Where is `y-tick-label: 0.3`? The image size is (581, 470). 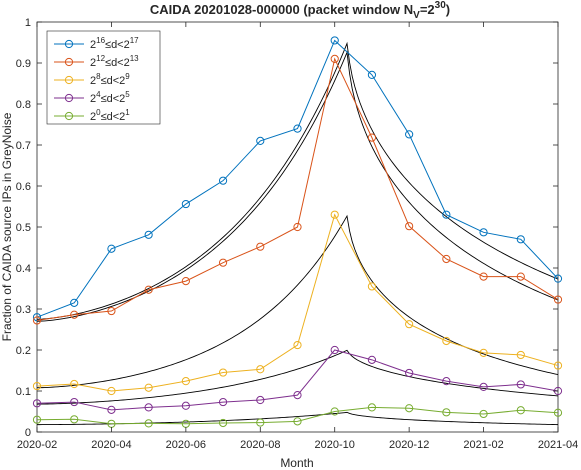 y-tick-label: 0.3 is located at coordinates (23, 310).